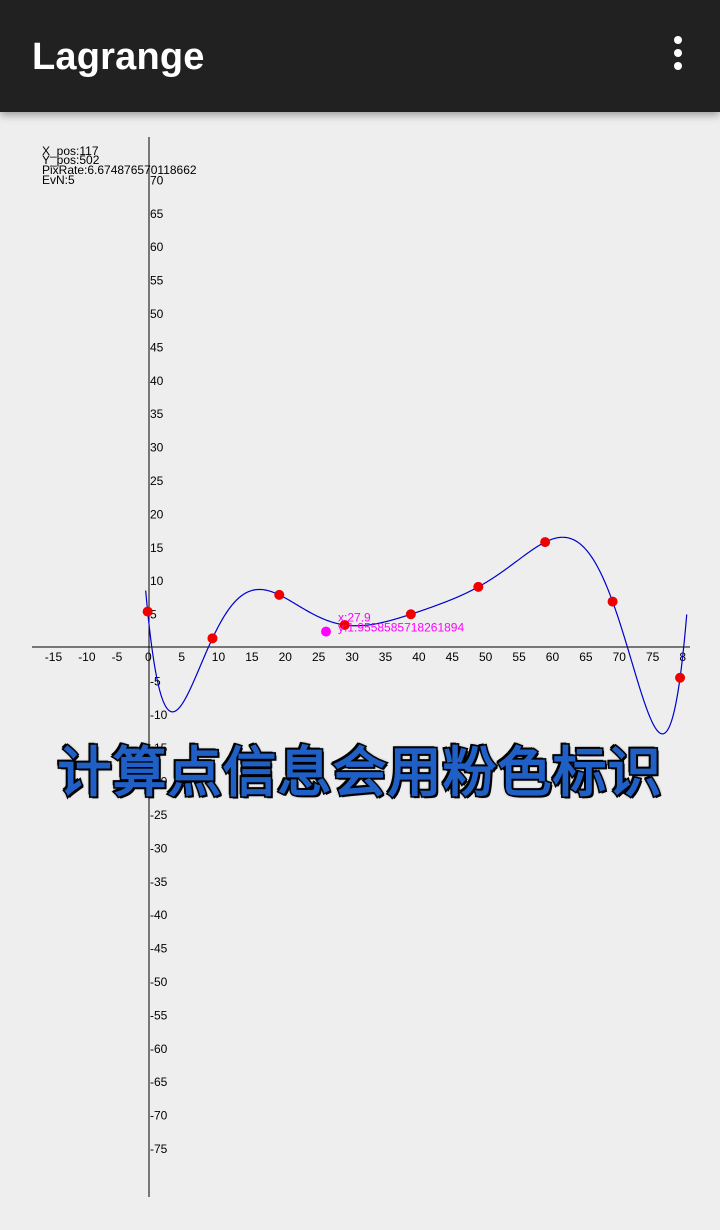 This screenshot has width=720, height=1230. Describe the element at coordinates (159, 1049) in the screenshot. I see `y-tick-label: -60` at that location.